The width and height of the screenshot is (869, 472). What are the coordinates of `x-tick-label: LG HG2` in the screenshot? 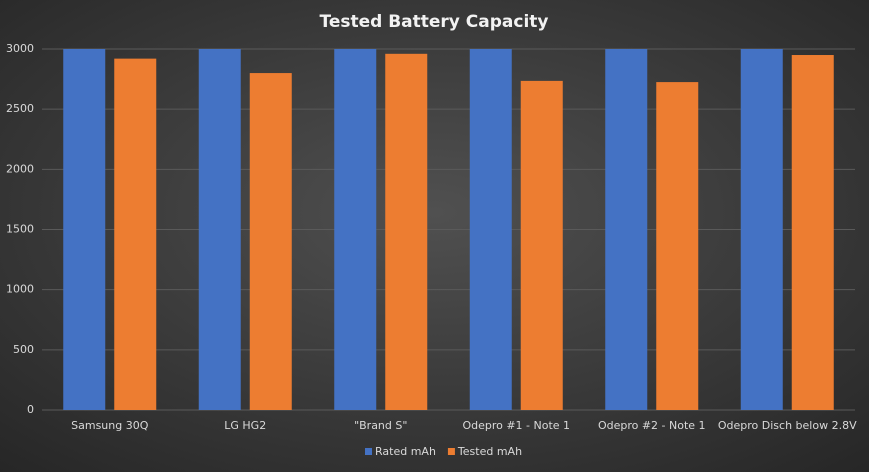 It's located at (245, 425).